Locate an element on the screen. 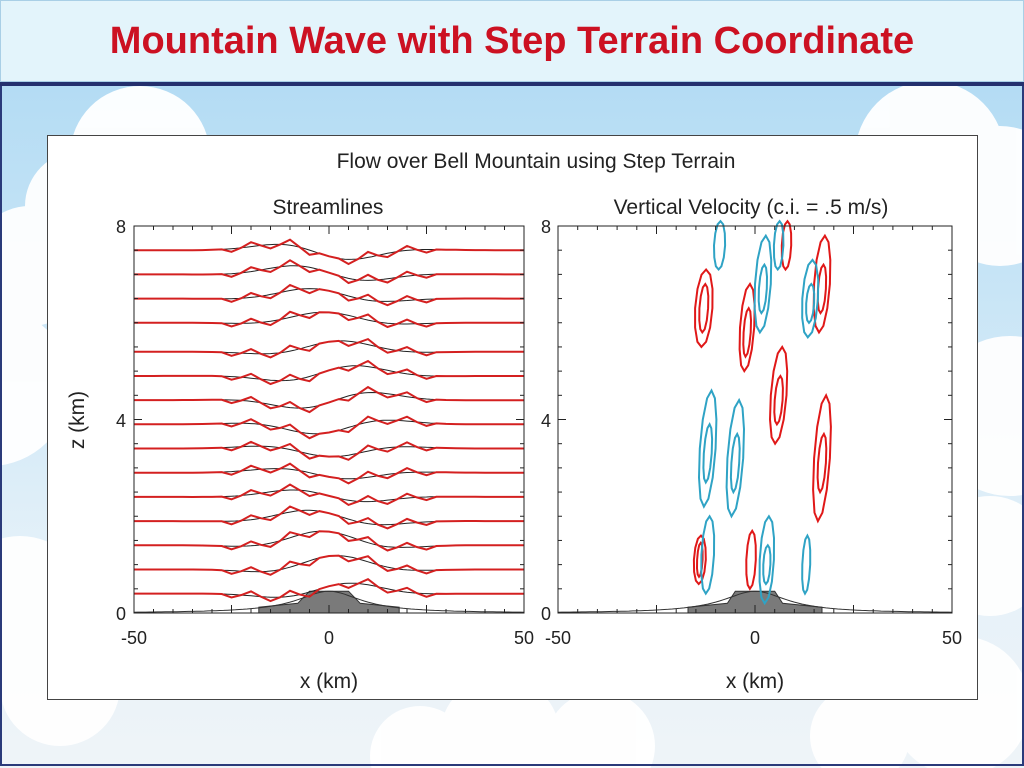 The width and height of the screenshot is (1024, 768). left-xtick-m50: -50 is located at coordinates (134, 638).